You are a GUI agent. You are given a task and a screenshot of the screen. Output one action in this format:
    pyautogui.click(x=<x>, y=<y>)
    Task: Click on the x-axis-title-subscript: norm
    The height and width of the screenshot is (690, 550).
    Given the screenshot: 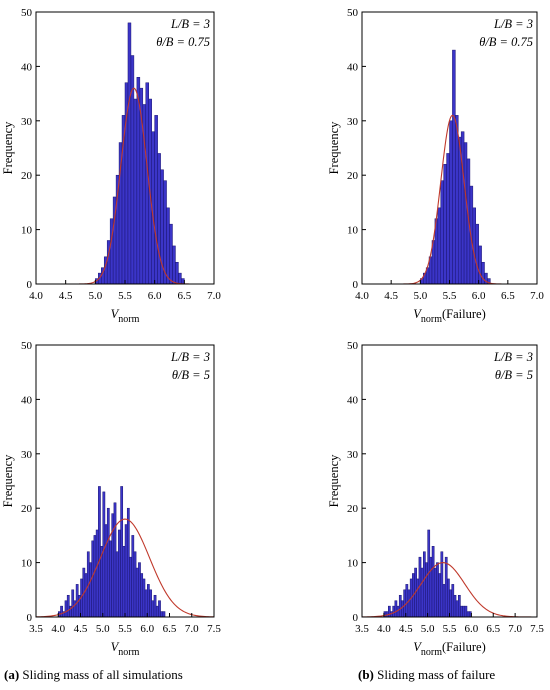 What is the action you would take?
    pyautogui.click(x=128, y=652)
    